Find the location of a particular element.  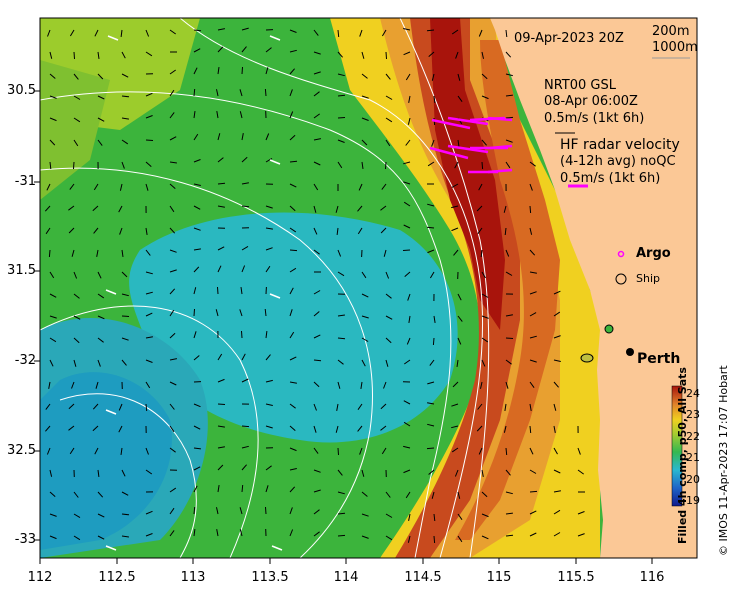

credit-text: © IMOS 11-Apr-2023 17:07 Hobart is located at coordinates (723, 460).